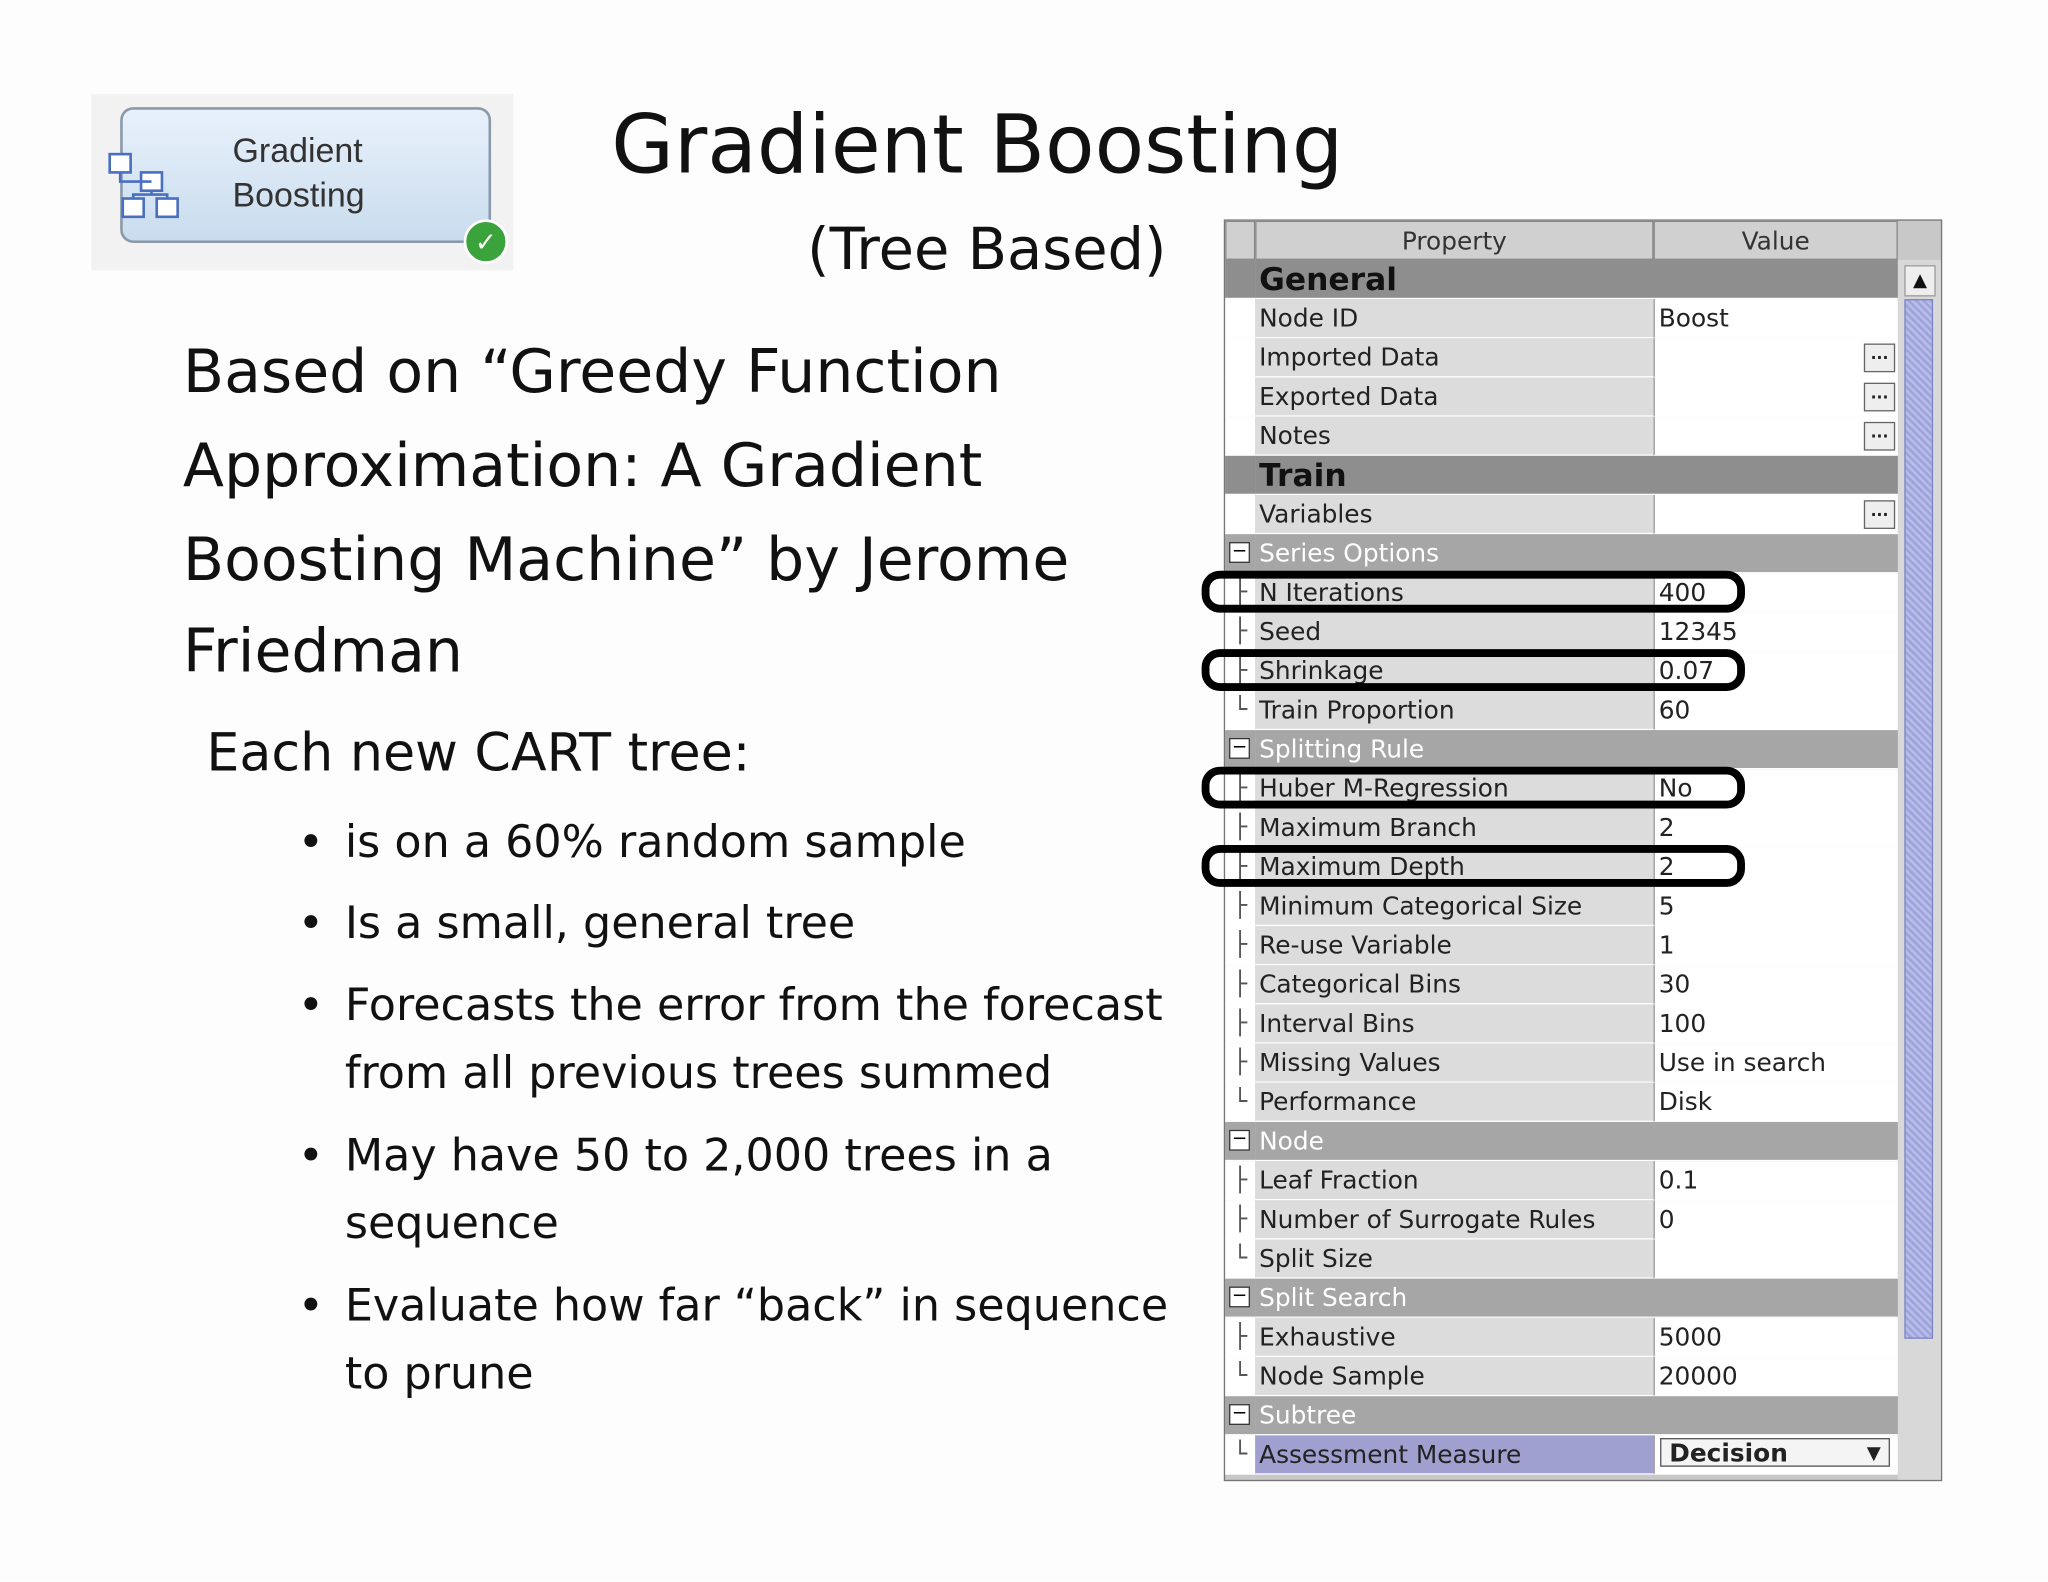  What do you see at coordinates (1454, 1416) in the screenshot?
I see `group-label: Subtree` at bounding box center [1454, 1416].